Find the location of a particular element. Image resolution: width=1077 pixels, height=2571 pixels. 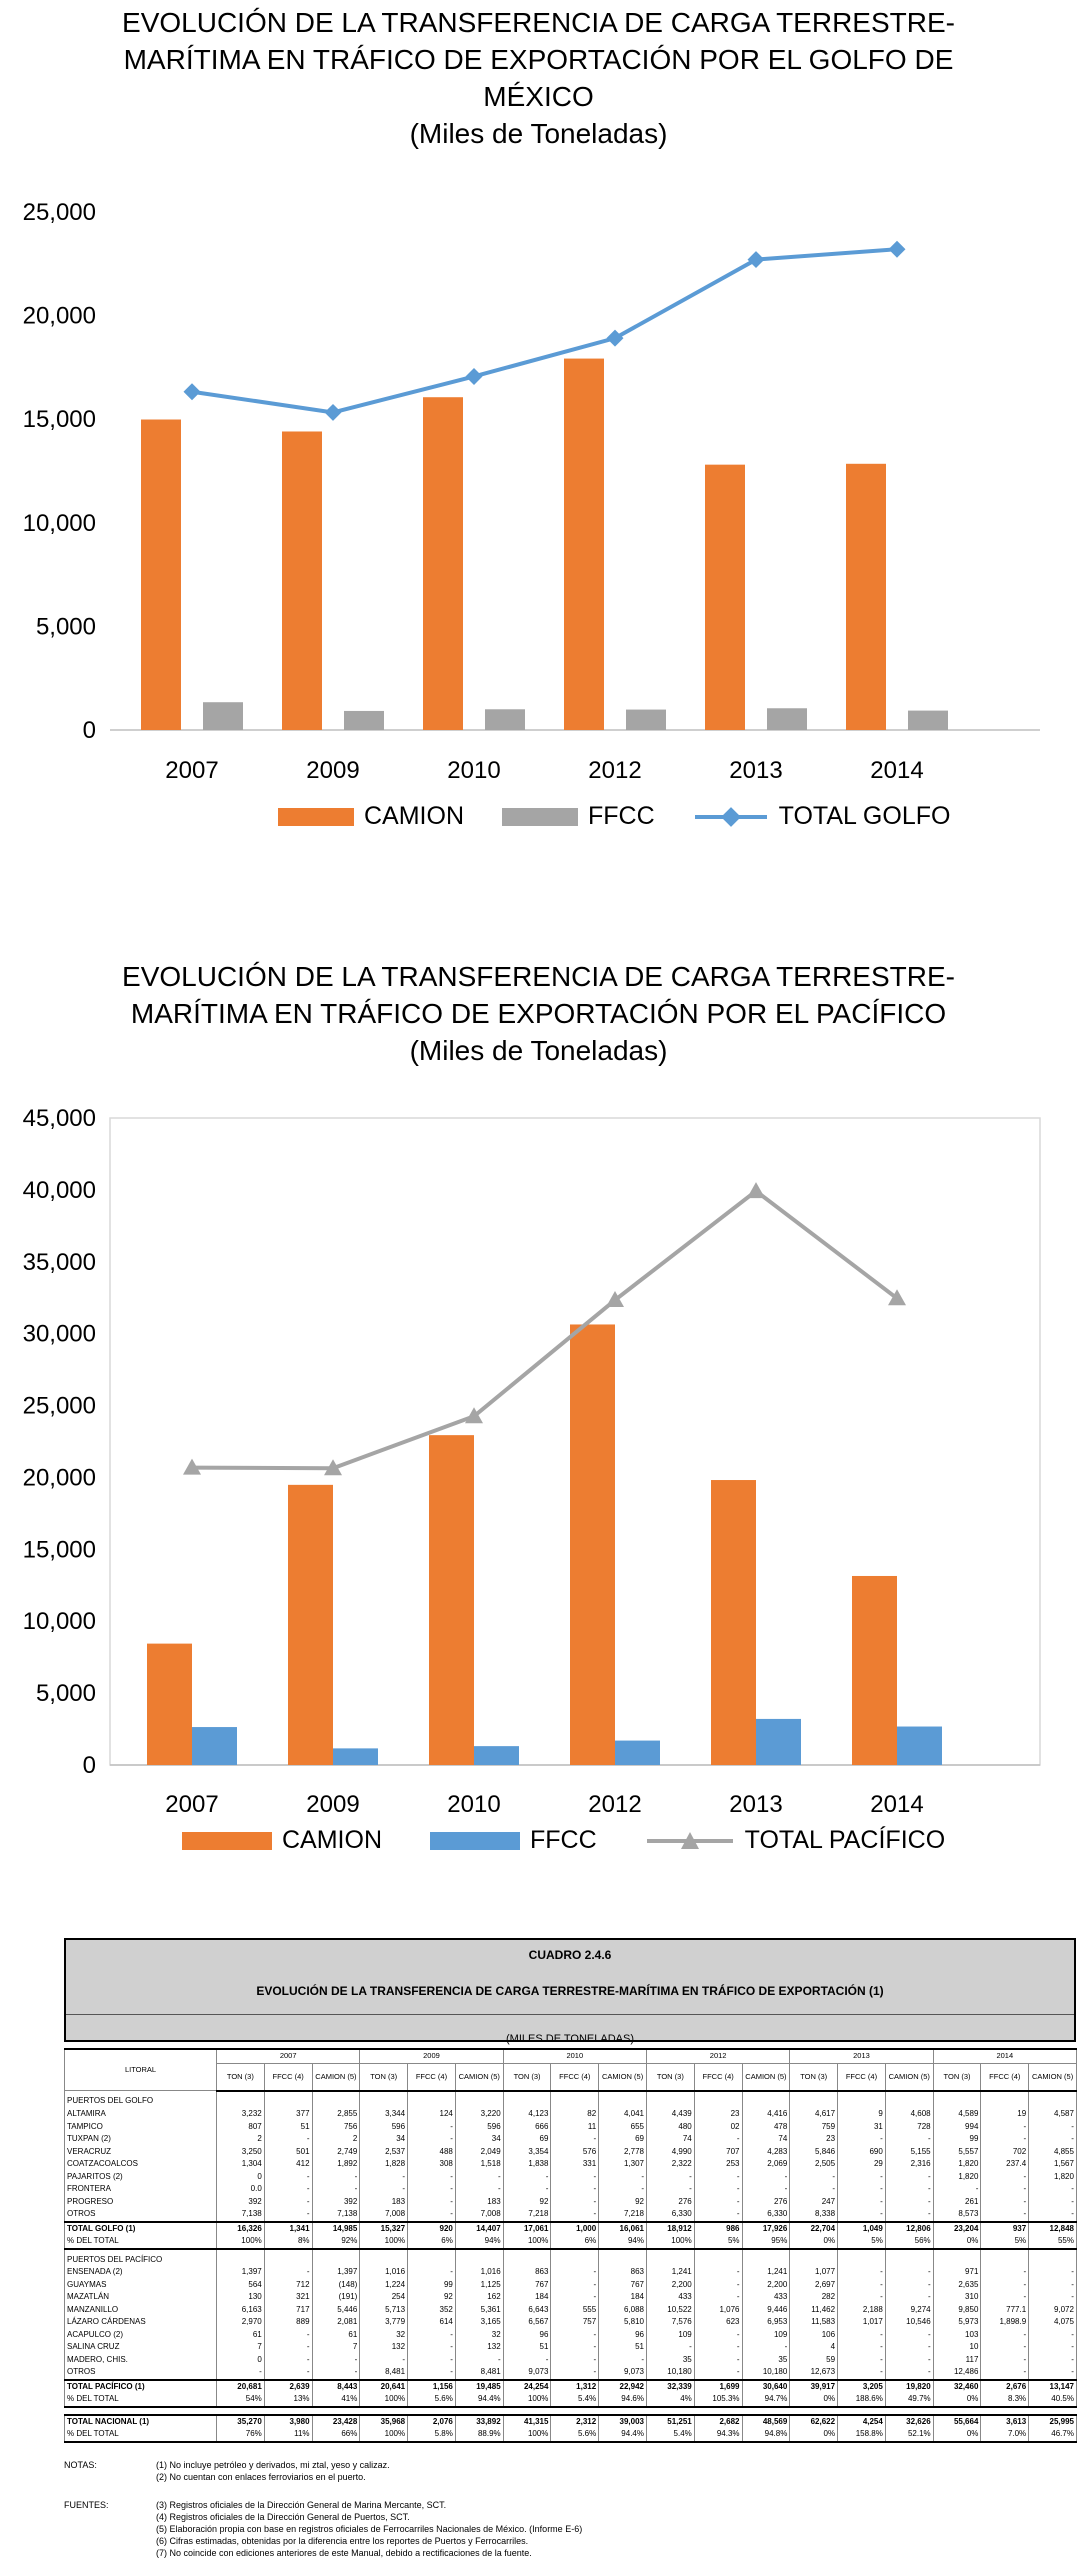

y-tick-label: 15,000 is located at coordinates (59, 1549).